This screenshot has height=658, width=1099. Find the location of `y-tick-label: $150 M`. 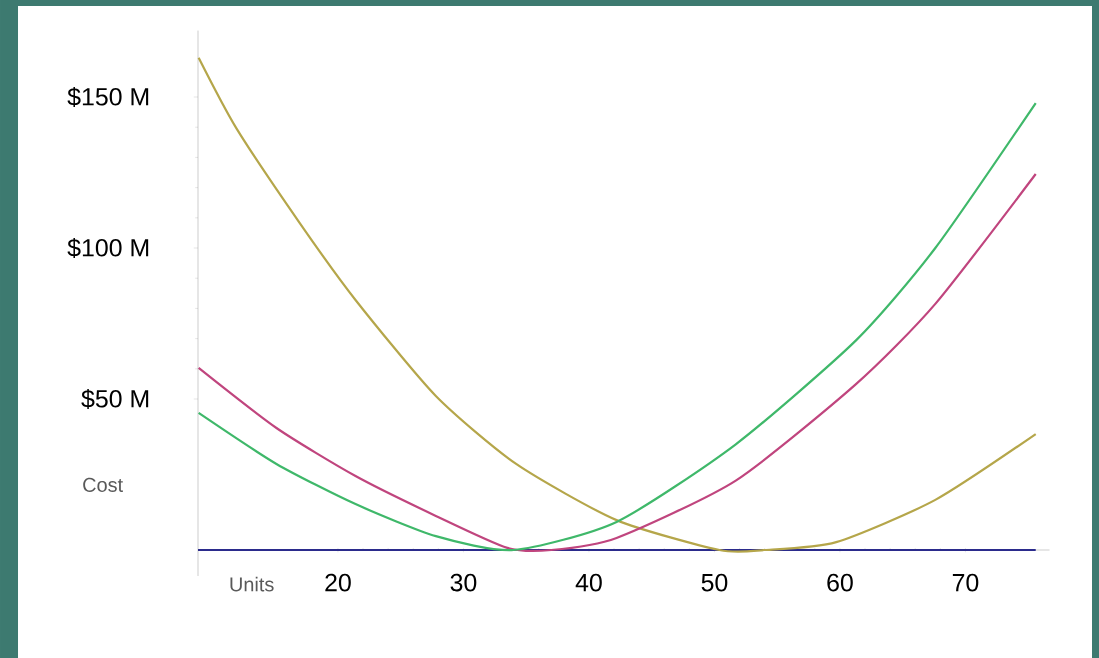

y-tick-label: $150 M is located at coordinates (108, 97).